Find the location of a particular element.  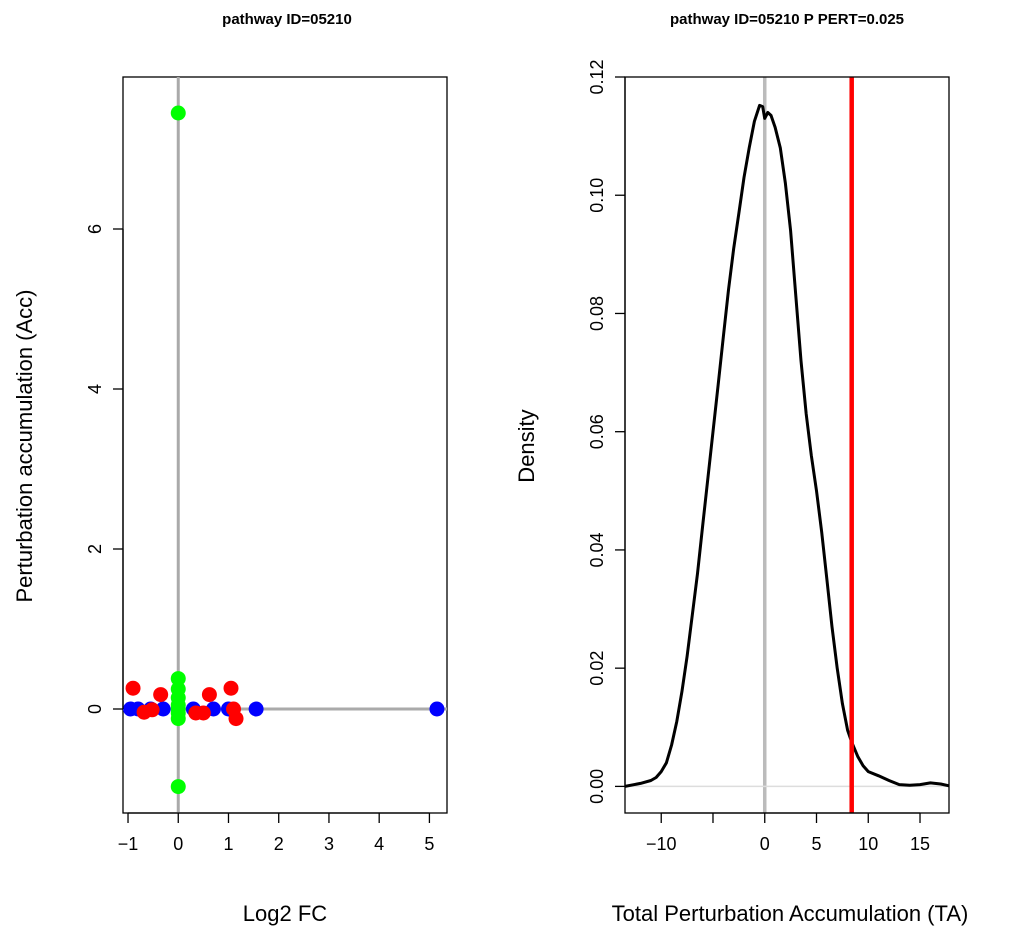

density-y-axis: 0.00 0.02 0.04 0.06 0.08 0.10 0.12 is located at coordinates (606, 431).